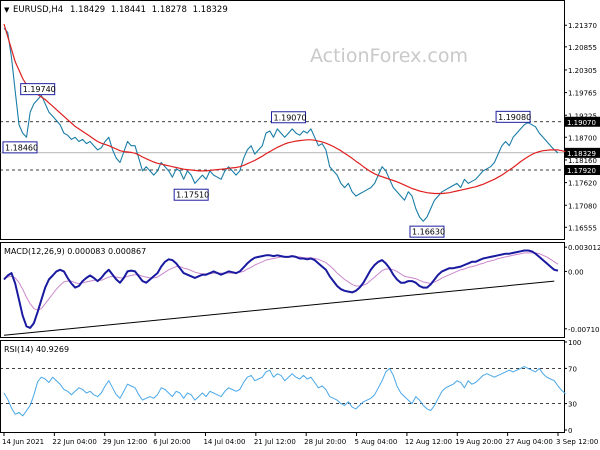  I want to click on price-annotation-label: 1.16630, so click(428, 232).